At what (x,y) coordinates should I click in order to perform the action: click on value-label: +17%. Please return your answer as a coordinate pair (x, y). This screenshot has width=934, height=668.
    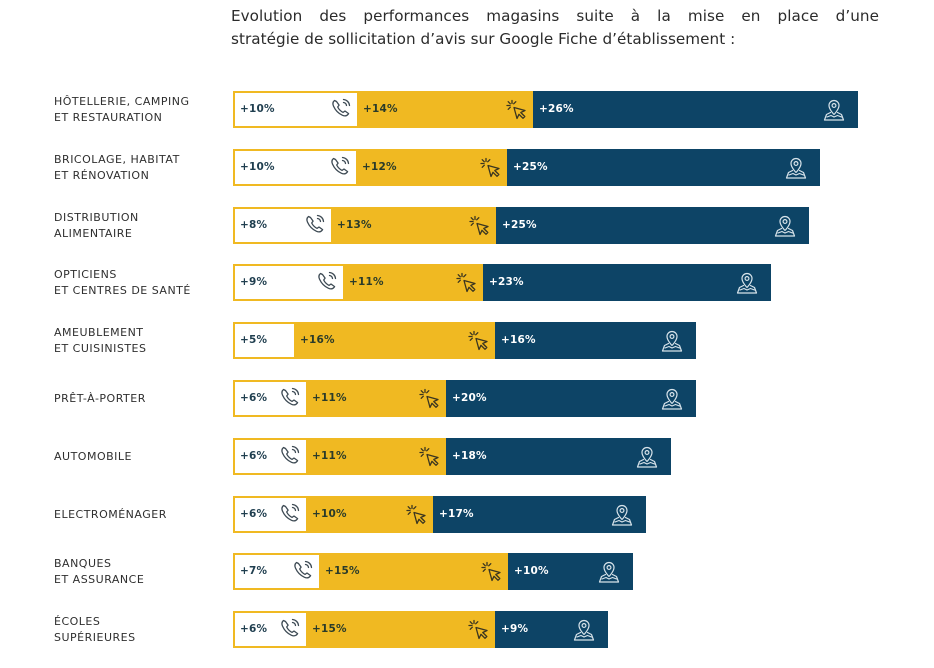
    Looking at the image, I should click on (456, 514).